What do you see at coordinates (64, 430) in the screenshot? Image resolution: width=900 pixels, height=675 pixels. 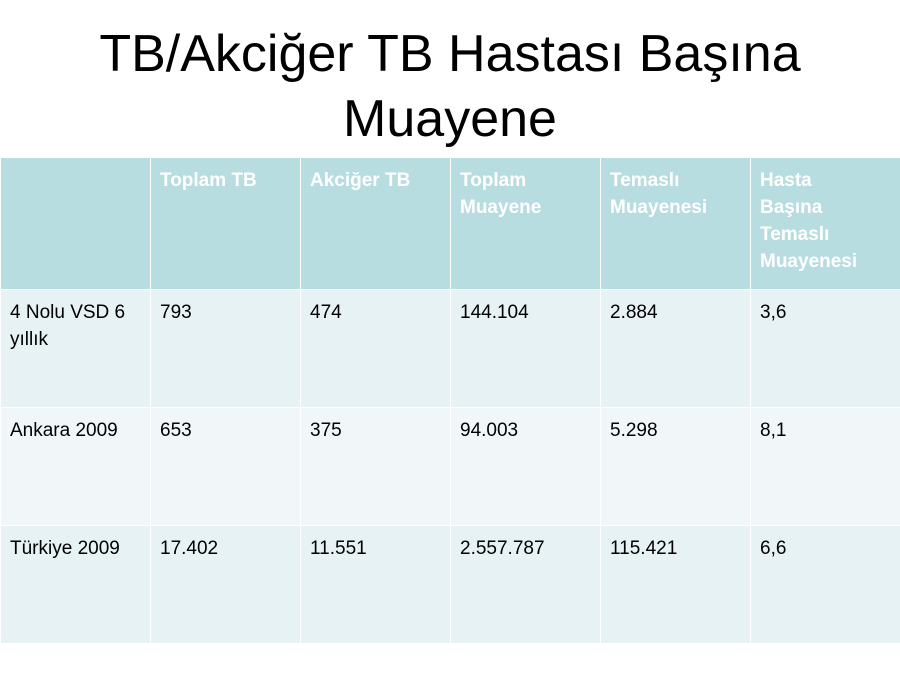 I see `cell-text: Ankara 2009` at bounding box center [64, 430].